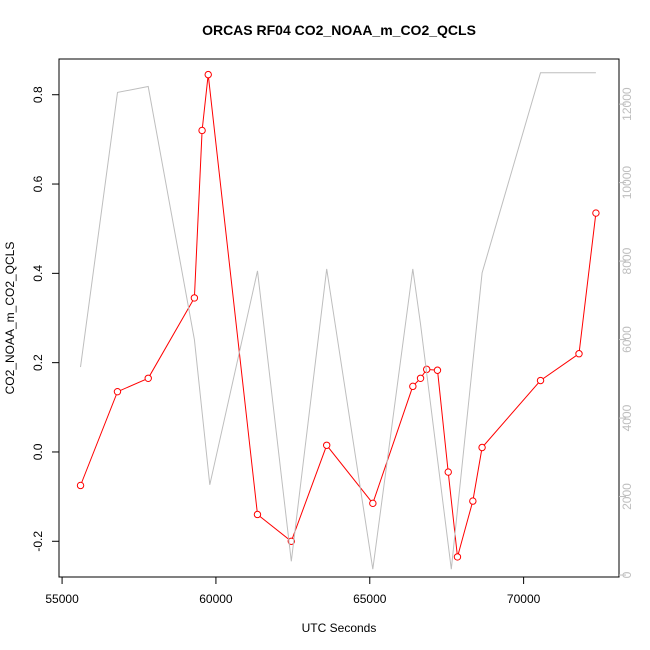 The width and height of the screenshot is (650, 650). I want to click on y2-tick-label: 0, so click(627, 574).